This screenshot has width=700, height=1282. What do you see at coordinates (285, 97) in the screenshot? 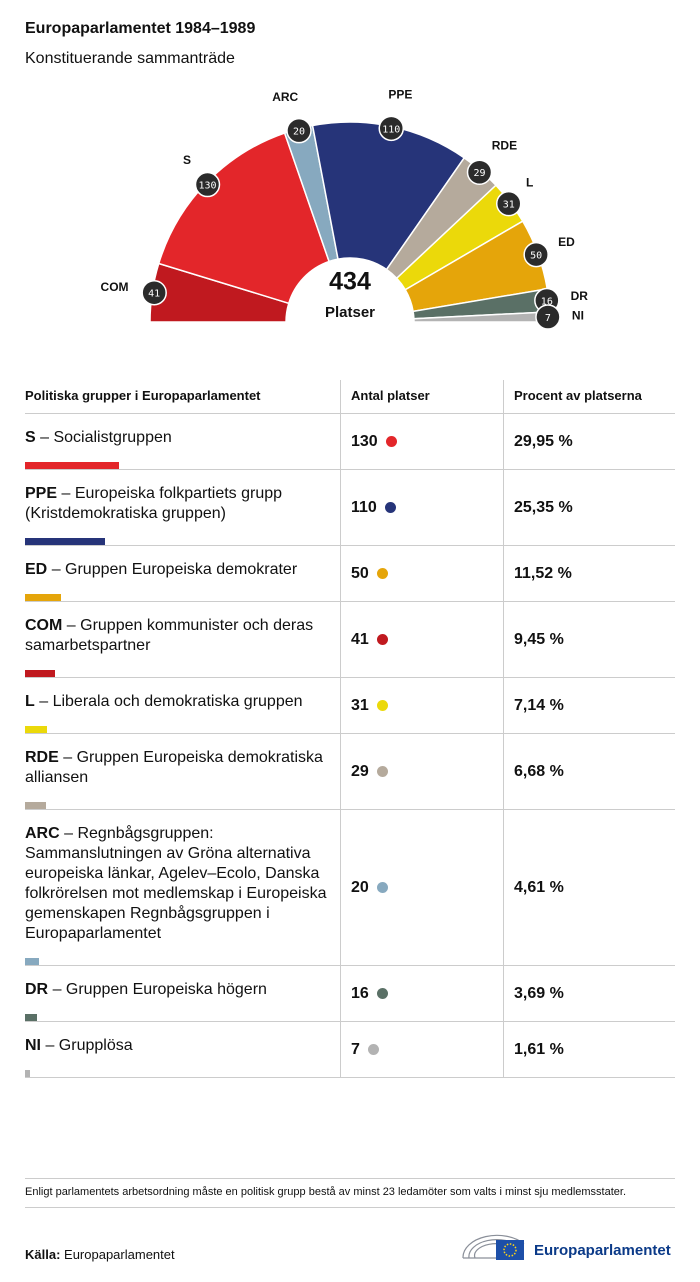
I see `category-label: ARC` at bounding box center [285, 97].